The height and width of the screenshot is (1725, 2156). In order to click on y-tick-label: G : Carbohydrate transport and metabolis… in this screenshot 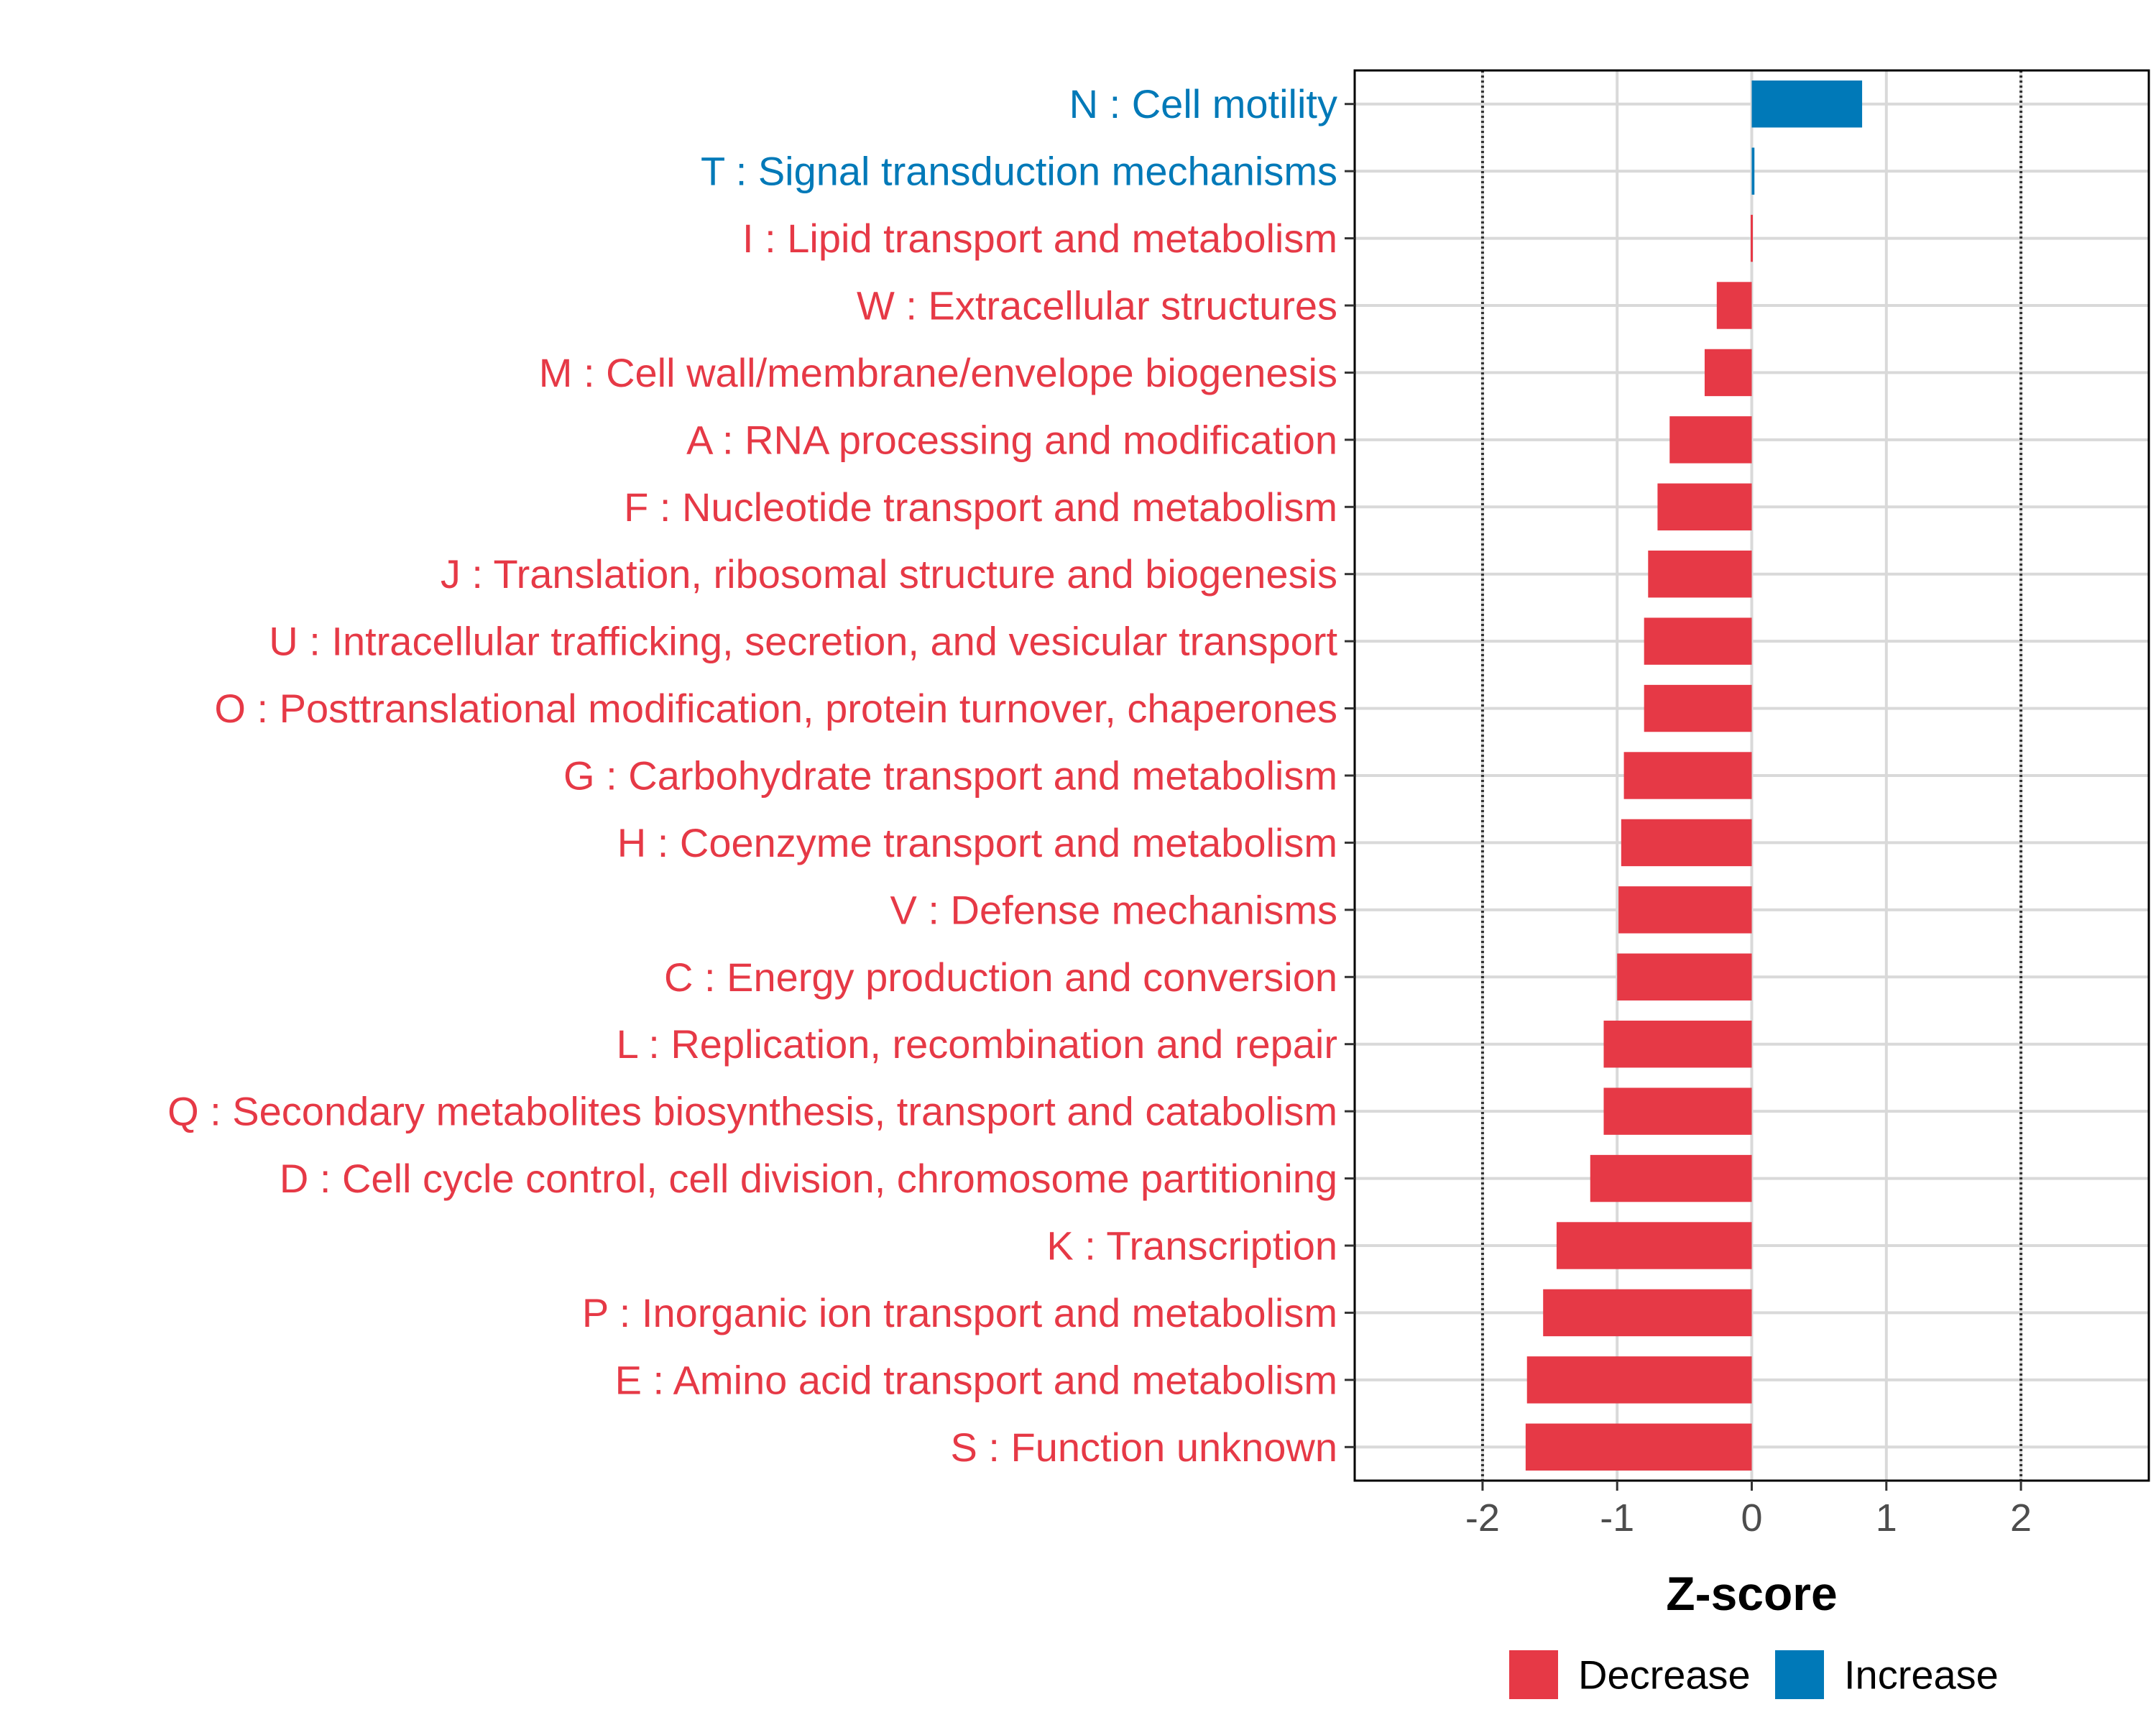, I will do `click(950, 776)`.